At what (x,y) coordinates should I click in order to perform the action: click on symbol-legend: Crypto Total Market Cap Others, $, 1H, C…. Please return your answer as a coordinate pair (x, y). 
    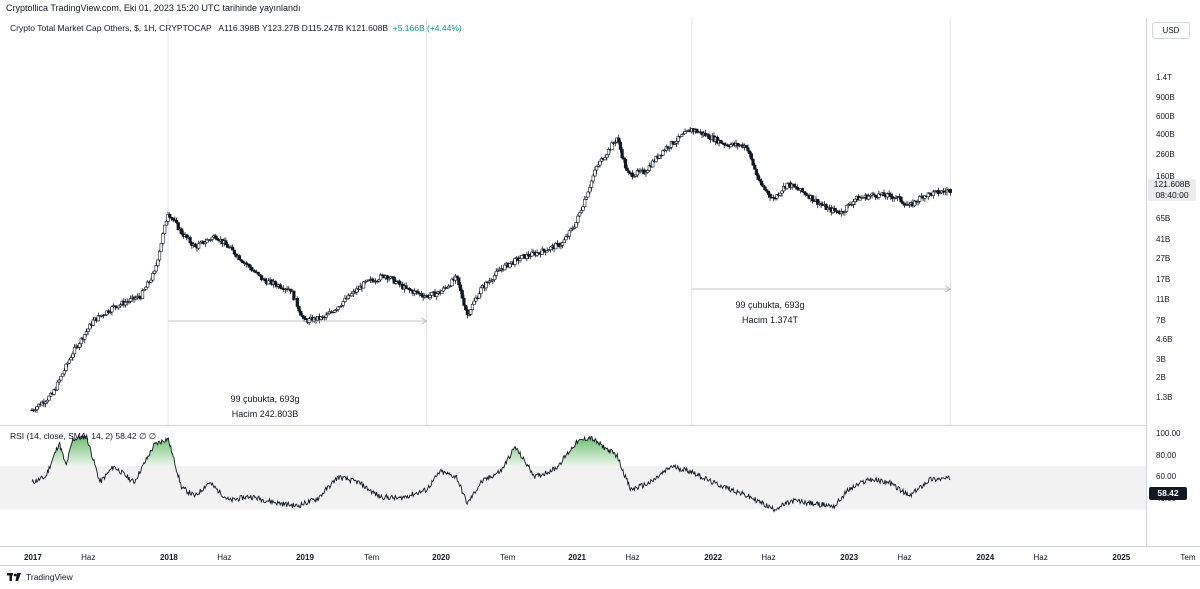
    Looking at the image, I should click on (236, 28).